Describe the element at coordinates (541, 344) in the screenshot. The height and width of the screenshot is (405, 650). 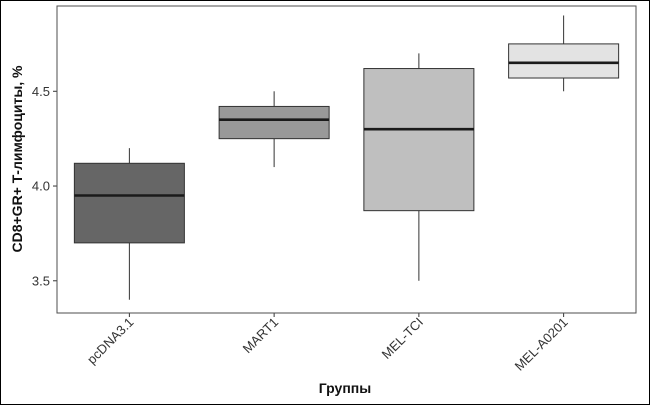
I see `x-tick-label: MEL-A0201` at that location.